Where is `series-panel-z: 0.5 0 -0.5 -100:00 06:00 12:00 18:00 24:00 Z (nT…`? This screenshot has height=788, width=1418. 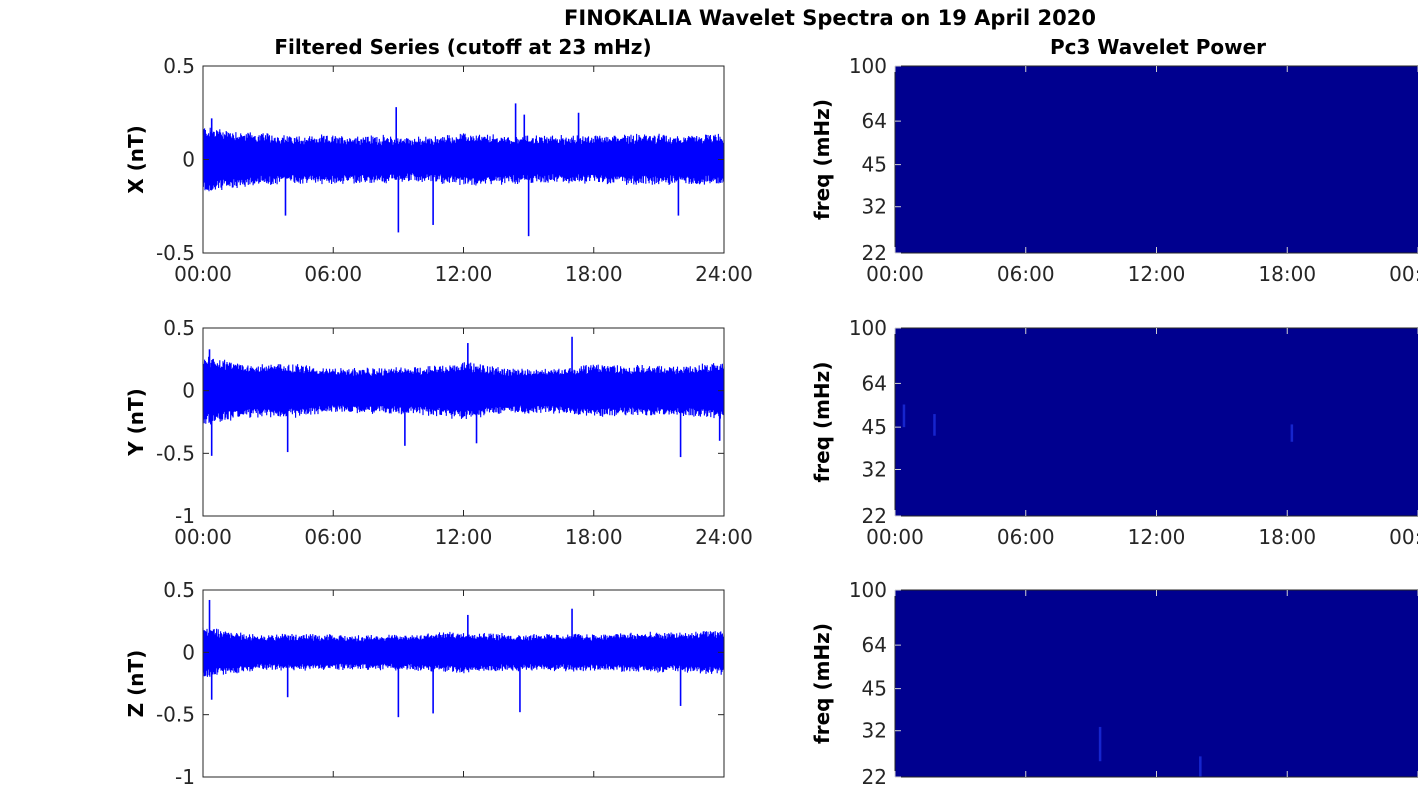 series-panel-z: 0.5 0 -0.5 -100:00 06:00 12:00 18:00 24:00 Z (nT… is located at coordinates (438, 683).